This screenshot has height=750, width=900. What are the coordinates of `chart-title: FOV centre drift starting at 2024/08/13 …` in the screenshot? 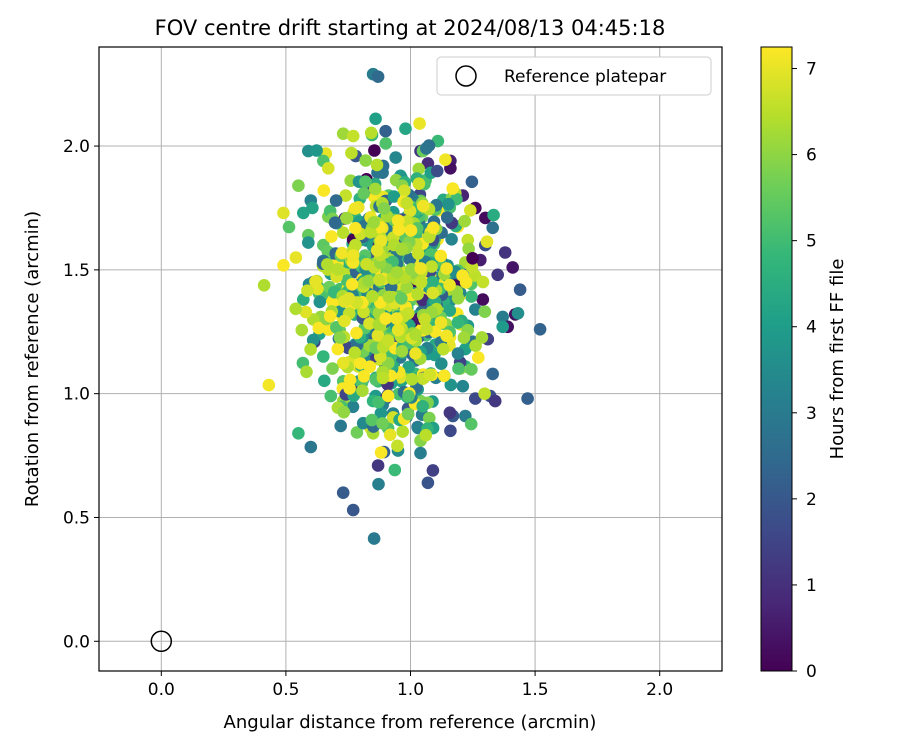 It's located at (410, 28).